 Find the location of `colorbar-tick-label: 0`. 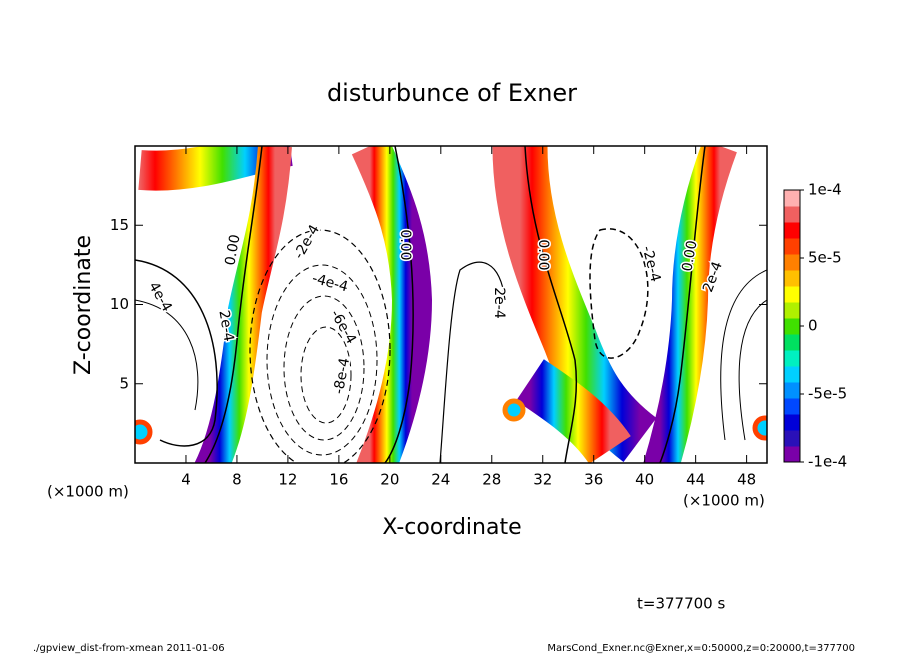

colorbar-tick-label: 0 is located at coordinates (813, 326).